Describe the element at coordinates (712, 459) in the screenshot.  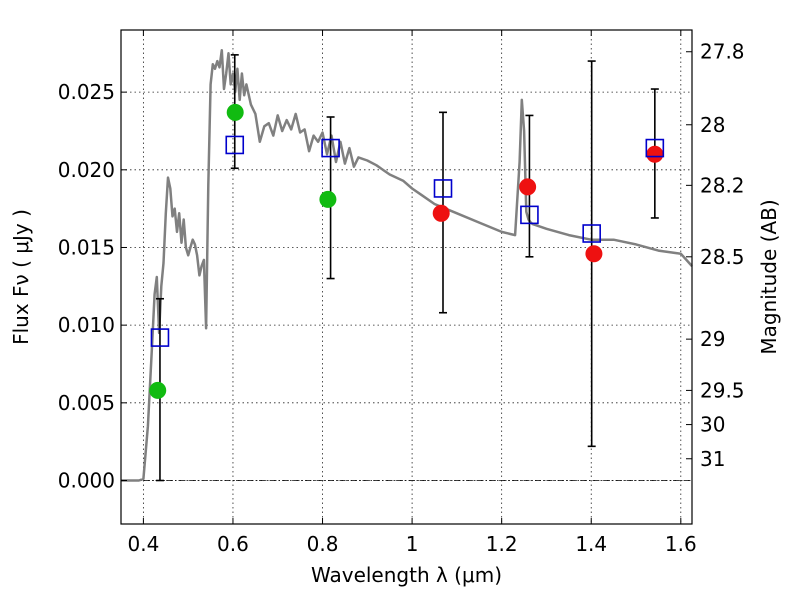
I see `y2-tick-label: 31` at that location.